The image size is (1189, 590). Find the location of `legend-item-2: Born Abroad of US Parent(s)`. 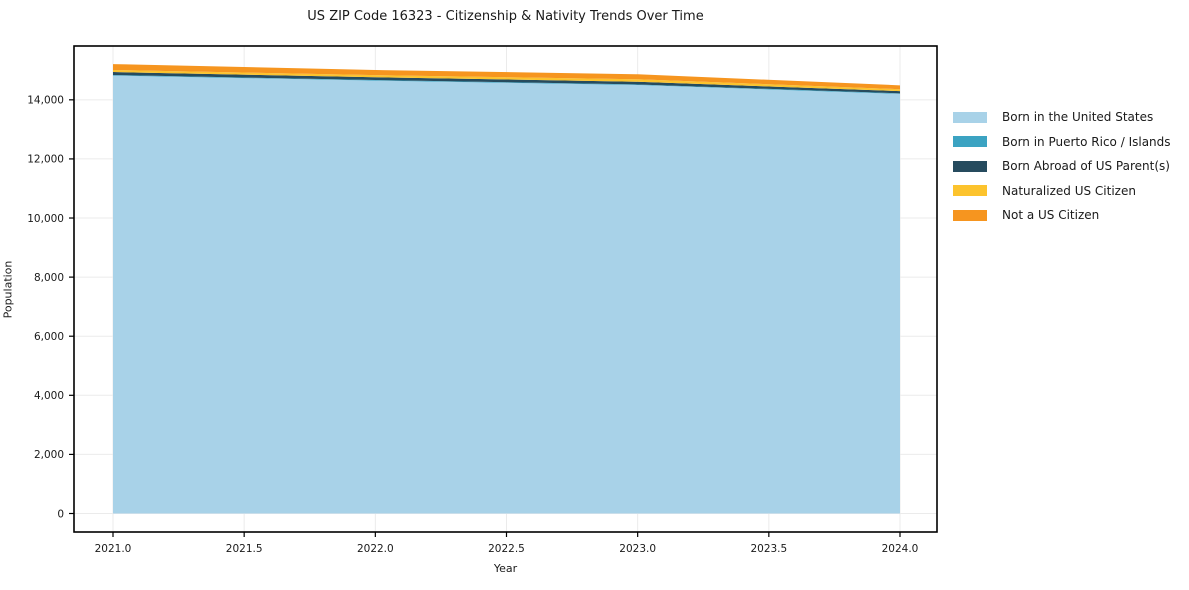

legend-item-2: Born Abroad of US Parent(s) is located at coordinates (1062, 166).